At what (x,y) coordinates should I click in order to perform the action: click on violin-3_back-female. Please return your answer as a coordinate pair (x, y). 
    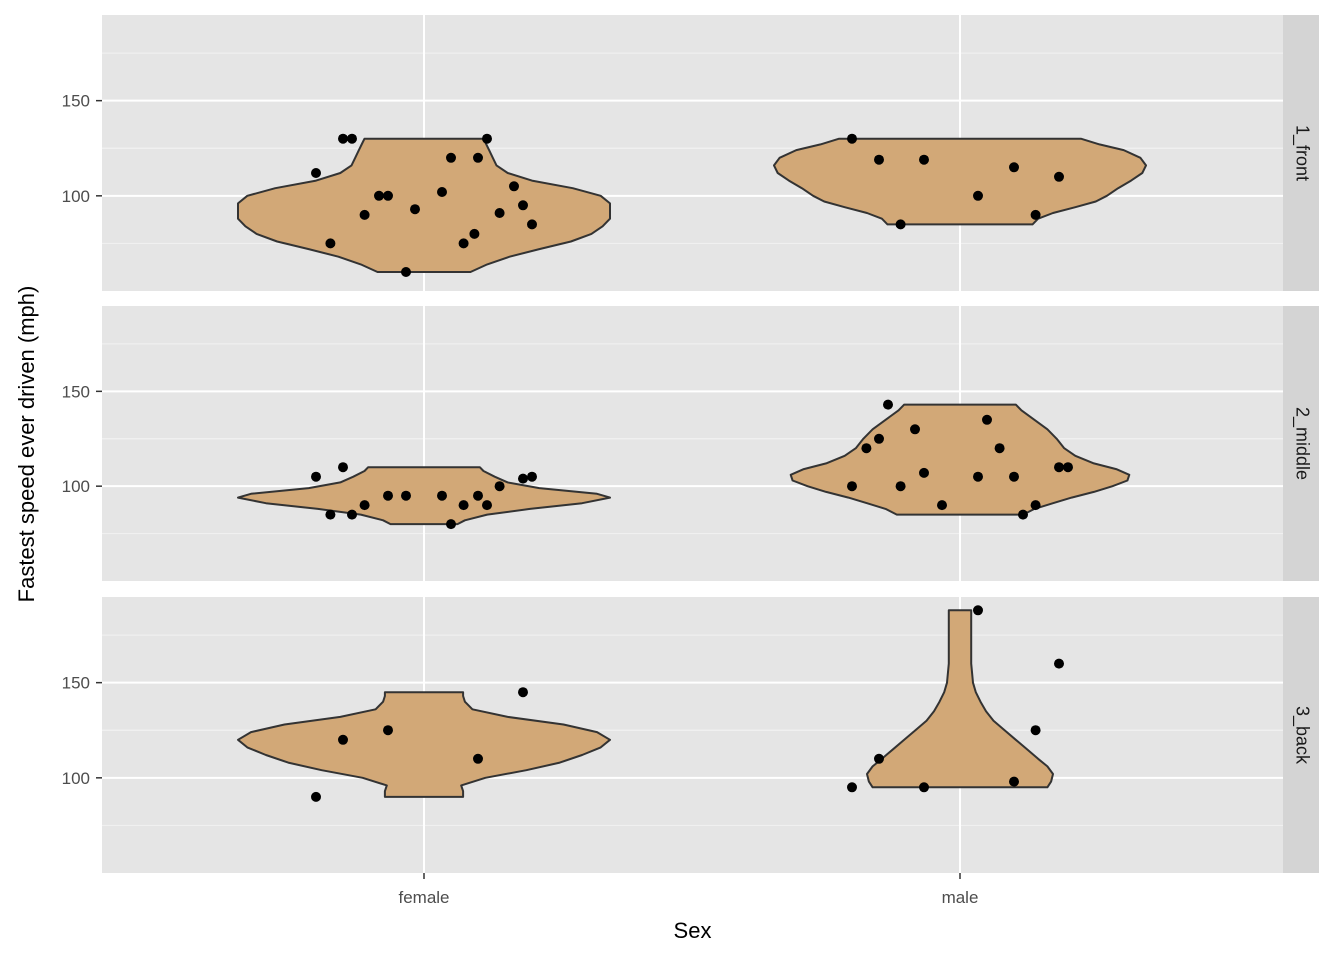
    Looking at the image, I should click on (424, 744).